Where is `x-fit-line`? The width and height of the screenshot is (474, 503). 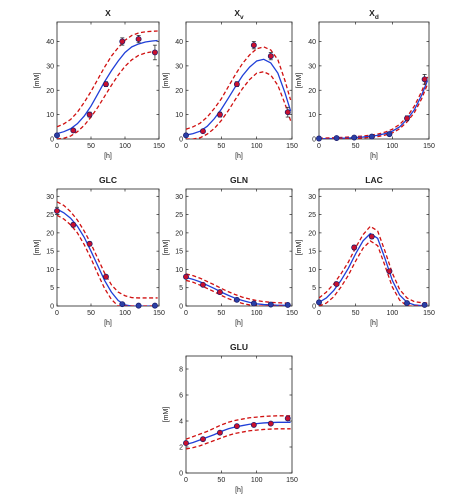 x-fit-line is located at coordinates (107, 87).